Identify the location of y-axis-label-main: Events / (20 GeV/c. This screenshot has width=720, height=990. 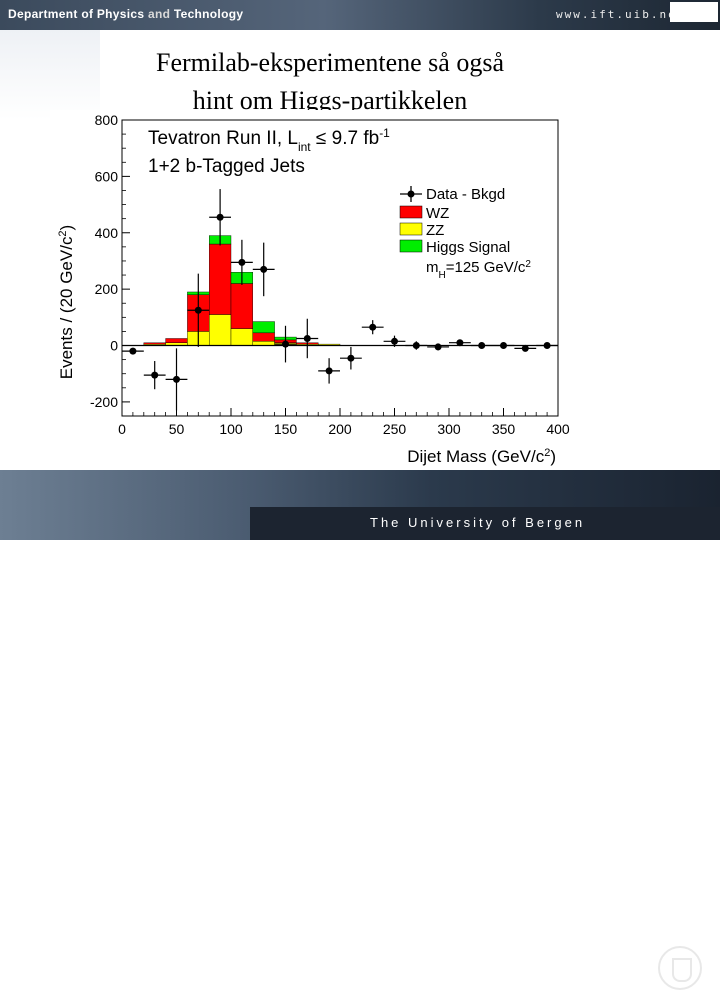
(66, 307).